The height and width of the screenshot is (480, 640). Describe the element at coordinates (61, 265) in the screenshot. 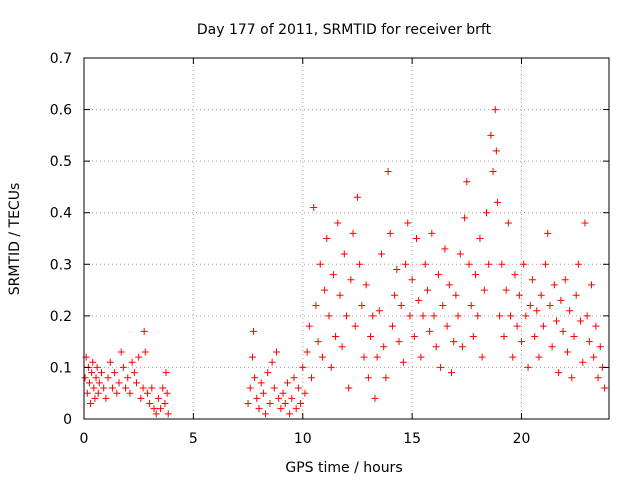

I see `y-tick-label: 0.3` at that location.